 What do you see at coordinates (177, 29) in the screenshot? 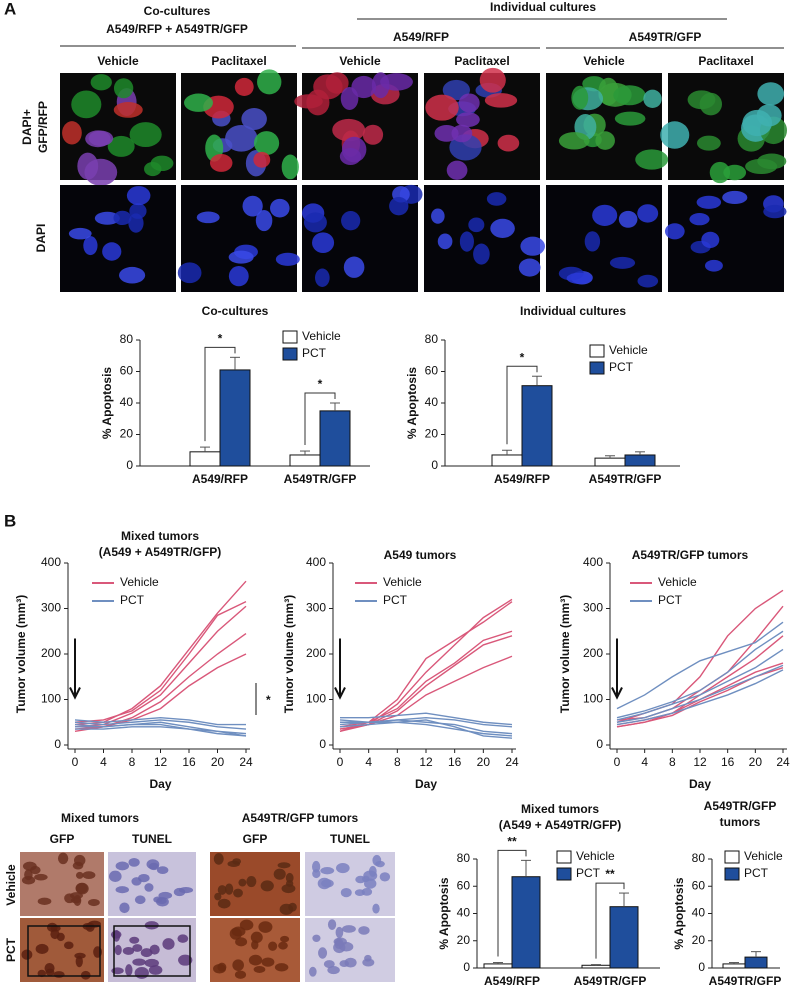
I see `group-header: A549/RFP + A549TR/GFP` at bounding box center [177, 29].